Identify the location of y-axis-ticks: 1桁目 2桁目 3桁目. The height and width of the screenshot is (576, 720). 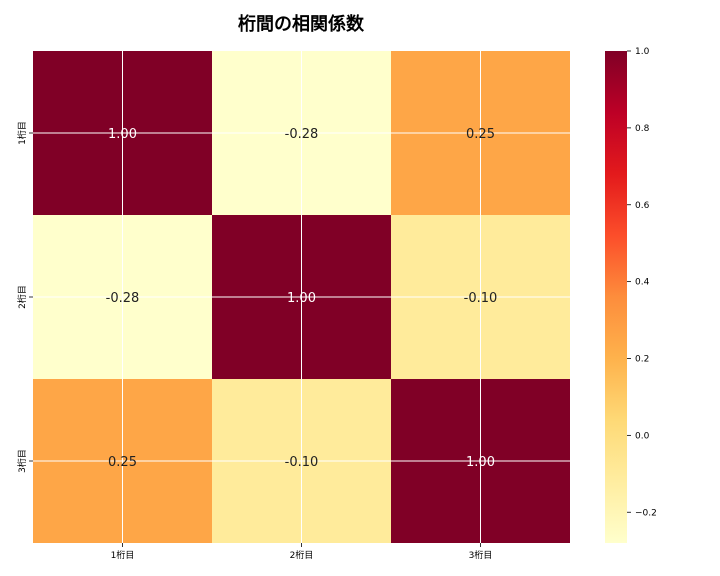
(24, 297).